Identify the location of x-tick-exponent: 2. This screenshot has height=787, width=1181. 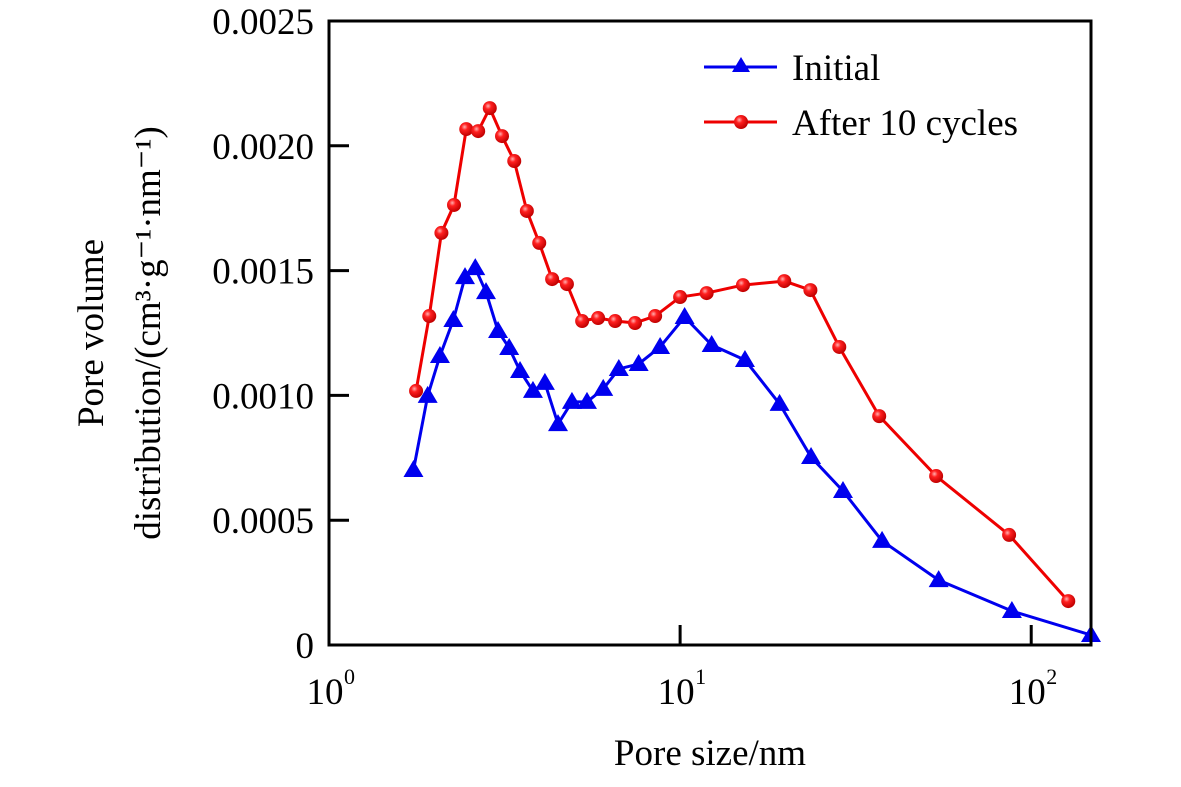
(1051, 676).